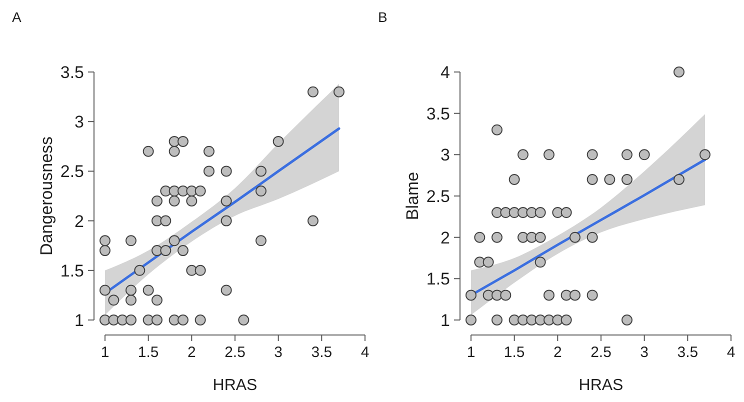 The width and height of the screenshot is (744, 402). Describe the element at coordinates (321, 352) in the screenshot. I see `x-tick-label: 3.5` at that location.